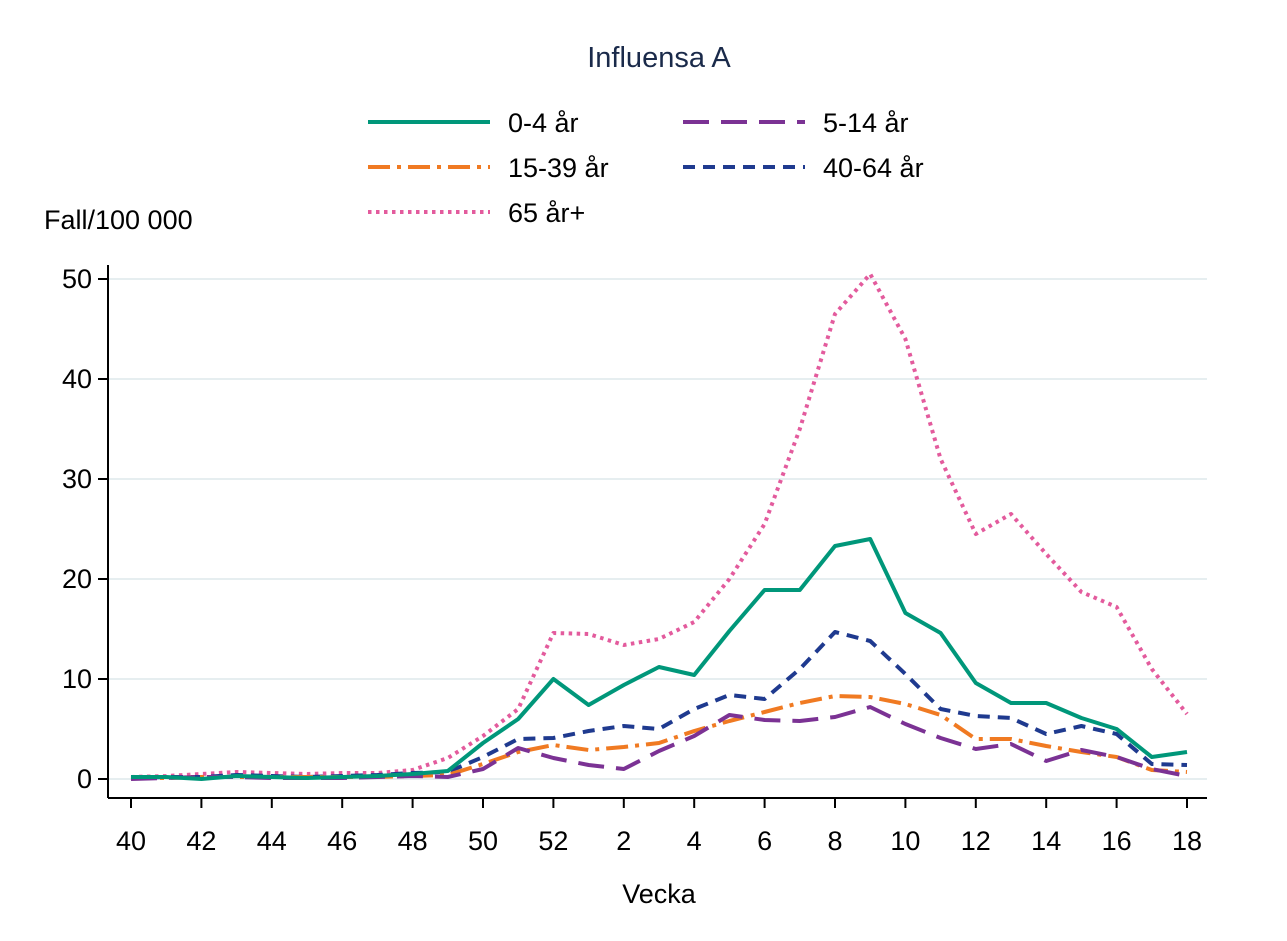 The height and width of the screenshot is (941, 1287). Describe the element at coordinates (694, 841) in the screenshot. I see `x-tick-label: 4` at that location.